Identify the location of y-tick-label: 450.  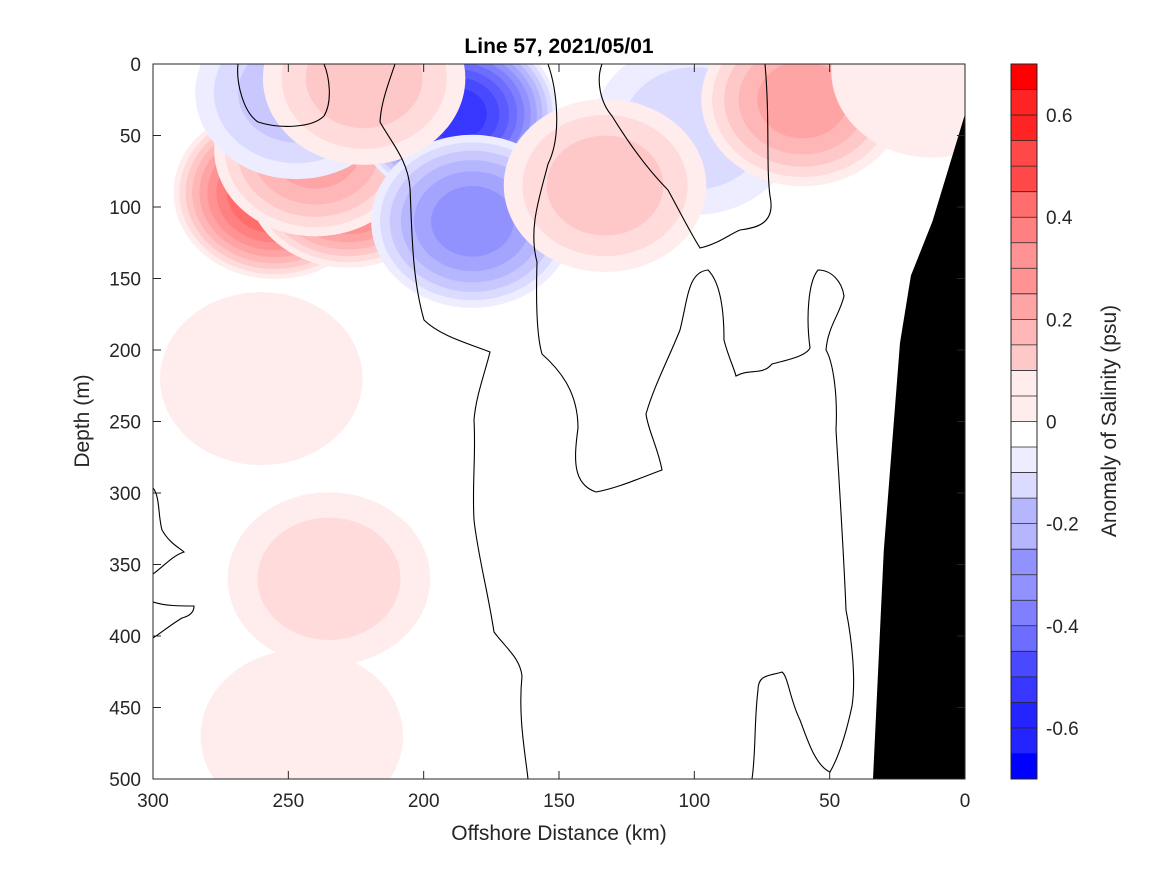
(125, 709).